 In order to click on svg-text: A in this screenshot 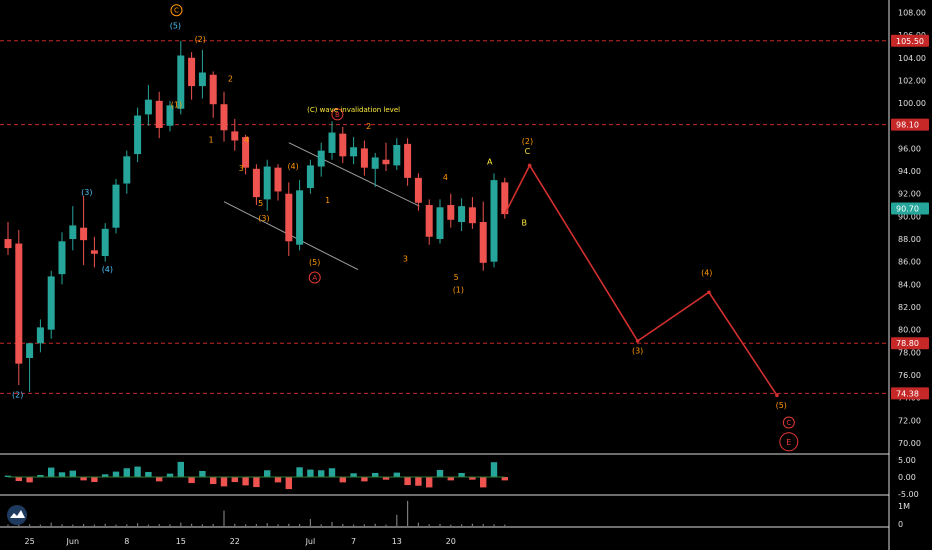, I will do `click(314, 278)`.